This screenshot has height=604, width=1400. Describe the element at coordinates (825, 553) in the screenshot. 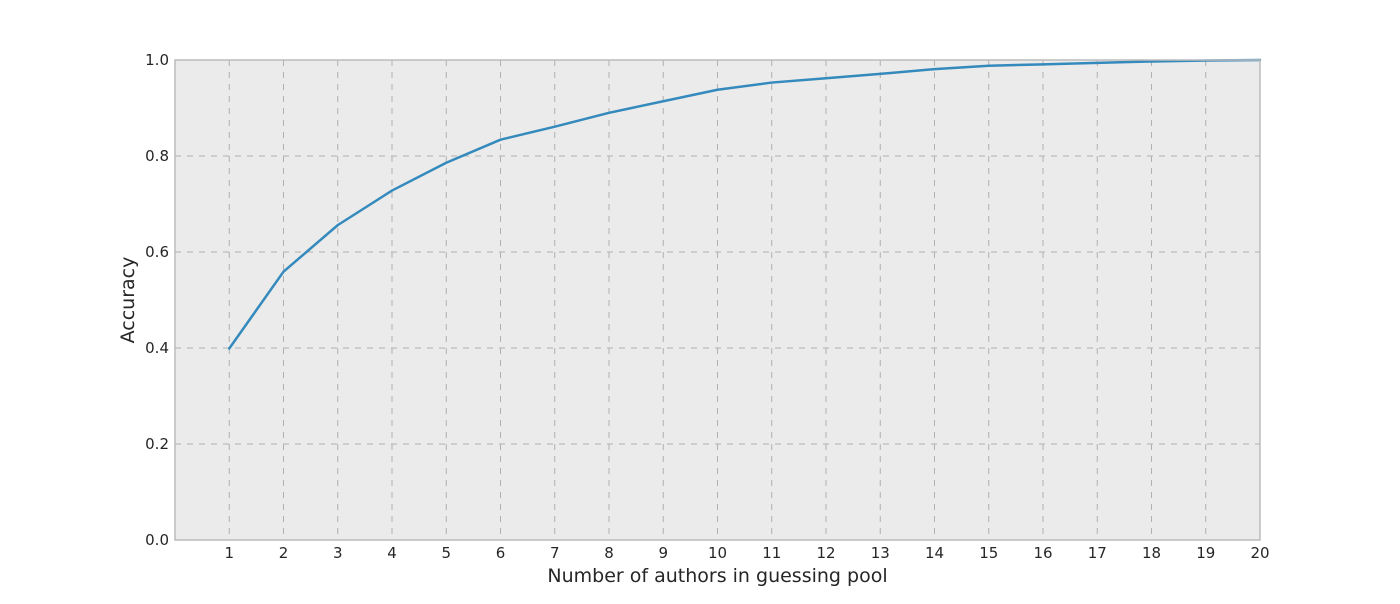

I see `x-tick-label: 12` at that location.